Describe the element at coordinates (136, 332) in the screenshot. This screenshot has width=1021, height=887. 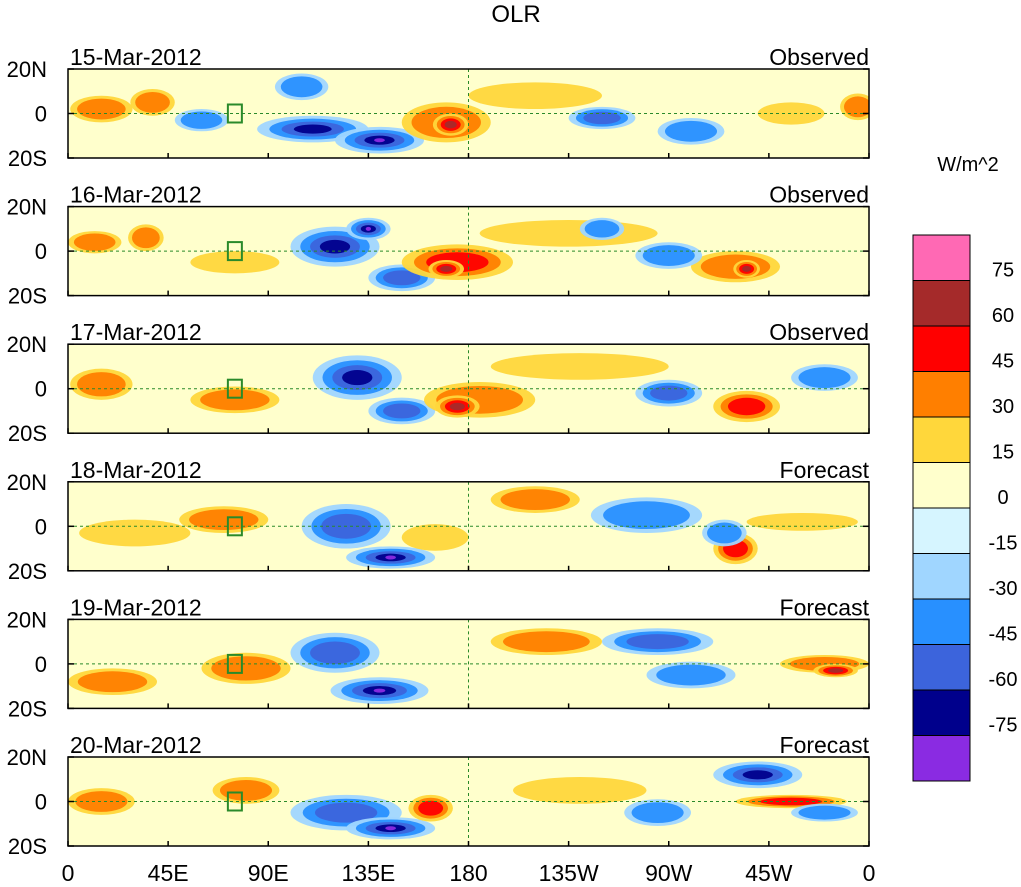
I see `panel-date: 17-Mar-2012` at that location.